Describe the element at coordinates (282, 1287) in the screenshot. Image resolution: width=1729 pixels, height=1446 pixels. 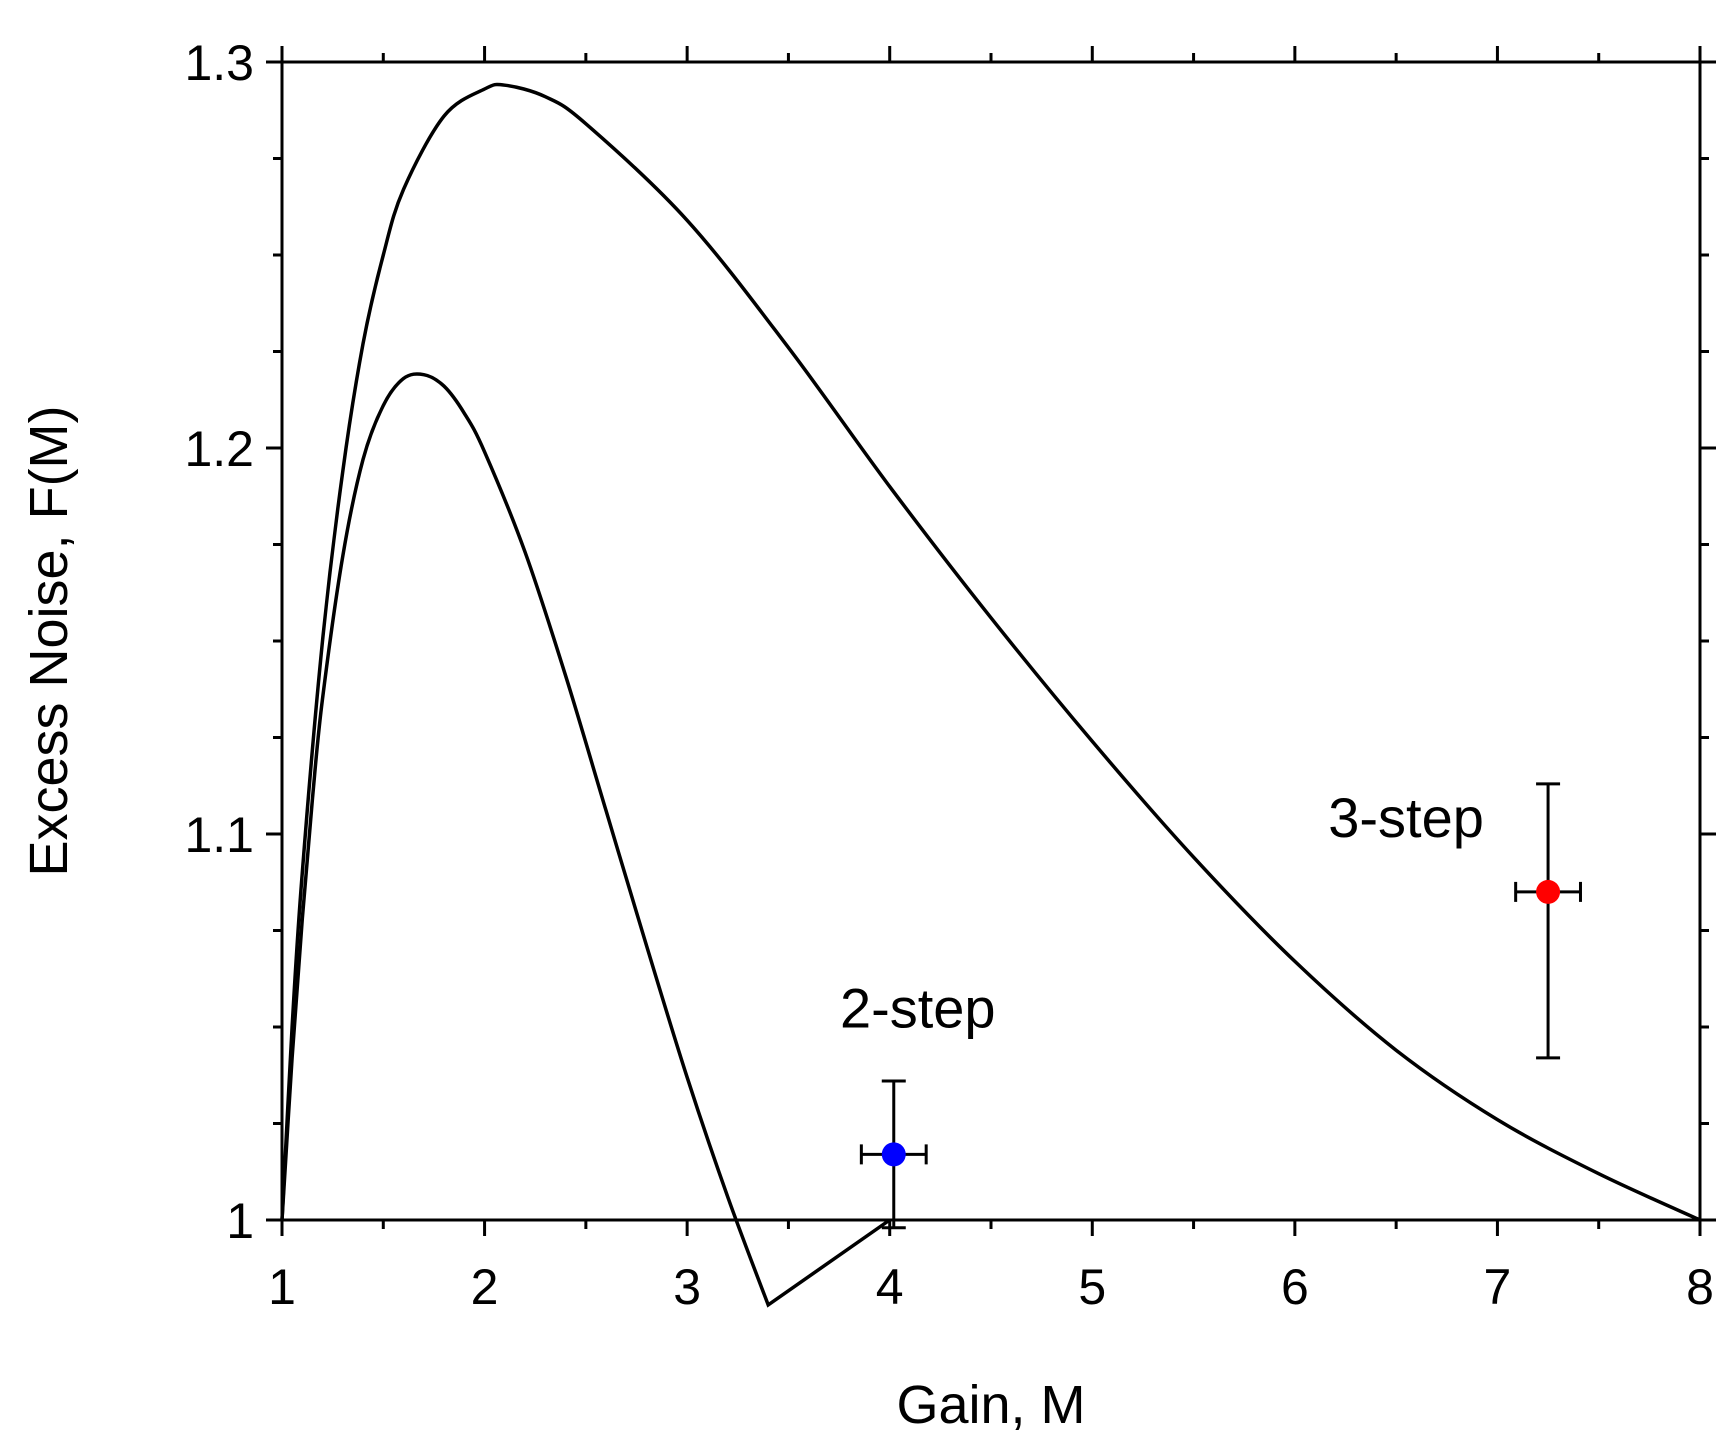
I see `x-tick-label: 1` at that location.